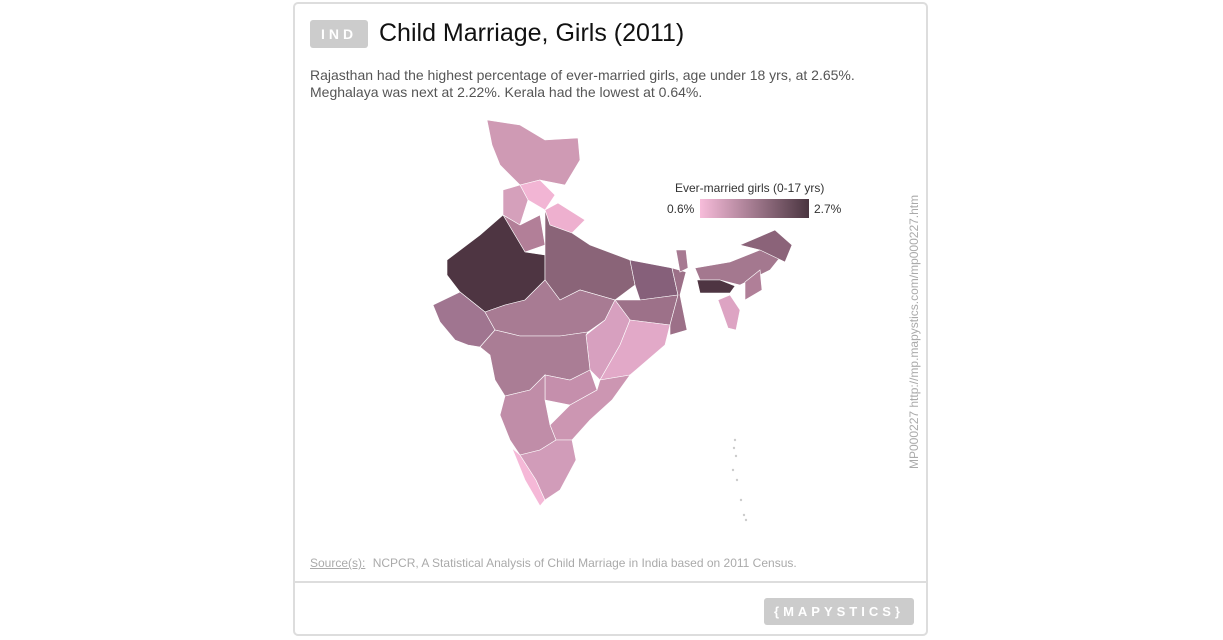 The width and height of the screenshot is (1223, 640). What do you see at coordinates (610, 582) in the screenshot?
I see `footer-divider` at bounding box center [610, 582].